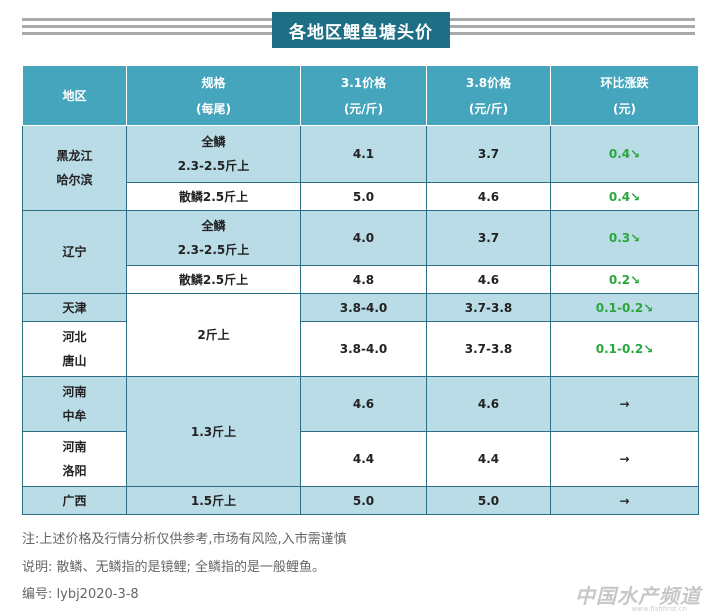  Describe the element at coordinates (74, 459) in the screenshot. I see `region-cell: 河南 洛阳` at that location.